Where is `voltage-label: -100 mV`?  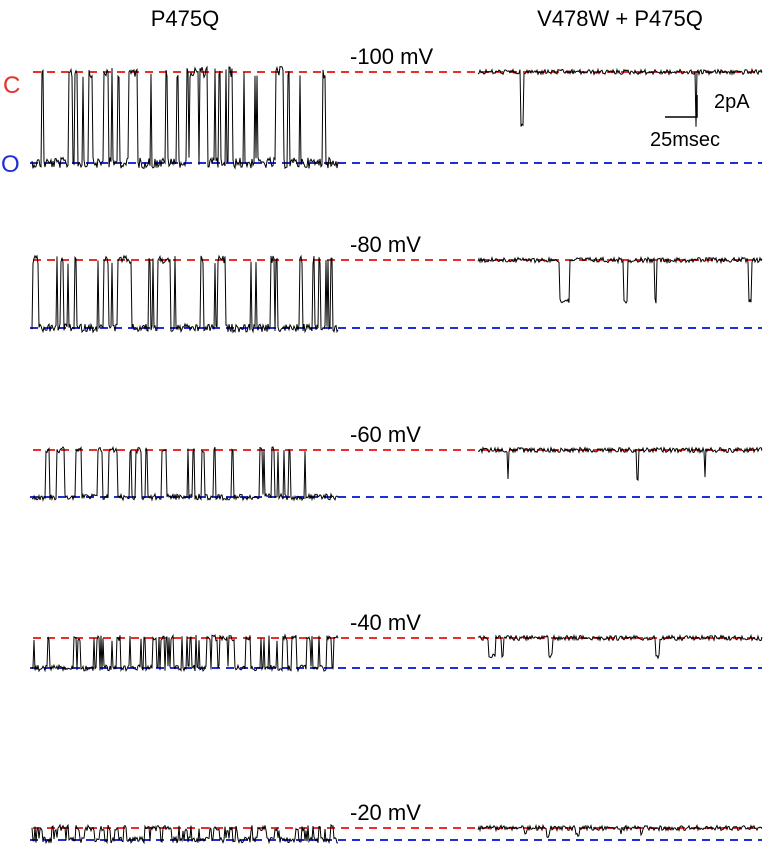
voltage-label: -100 mV is located at coordinates (391, 56).